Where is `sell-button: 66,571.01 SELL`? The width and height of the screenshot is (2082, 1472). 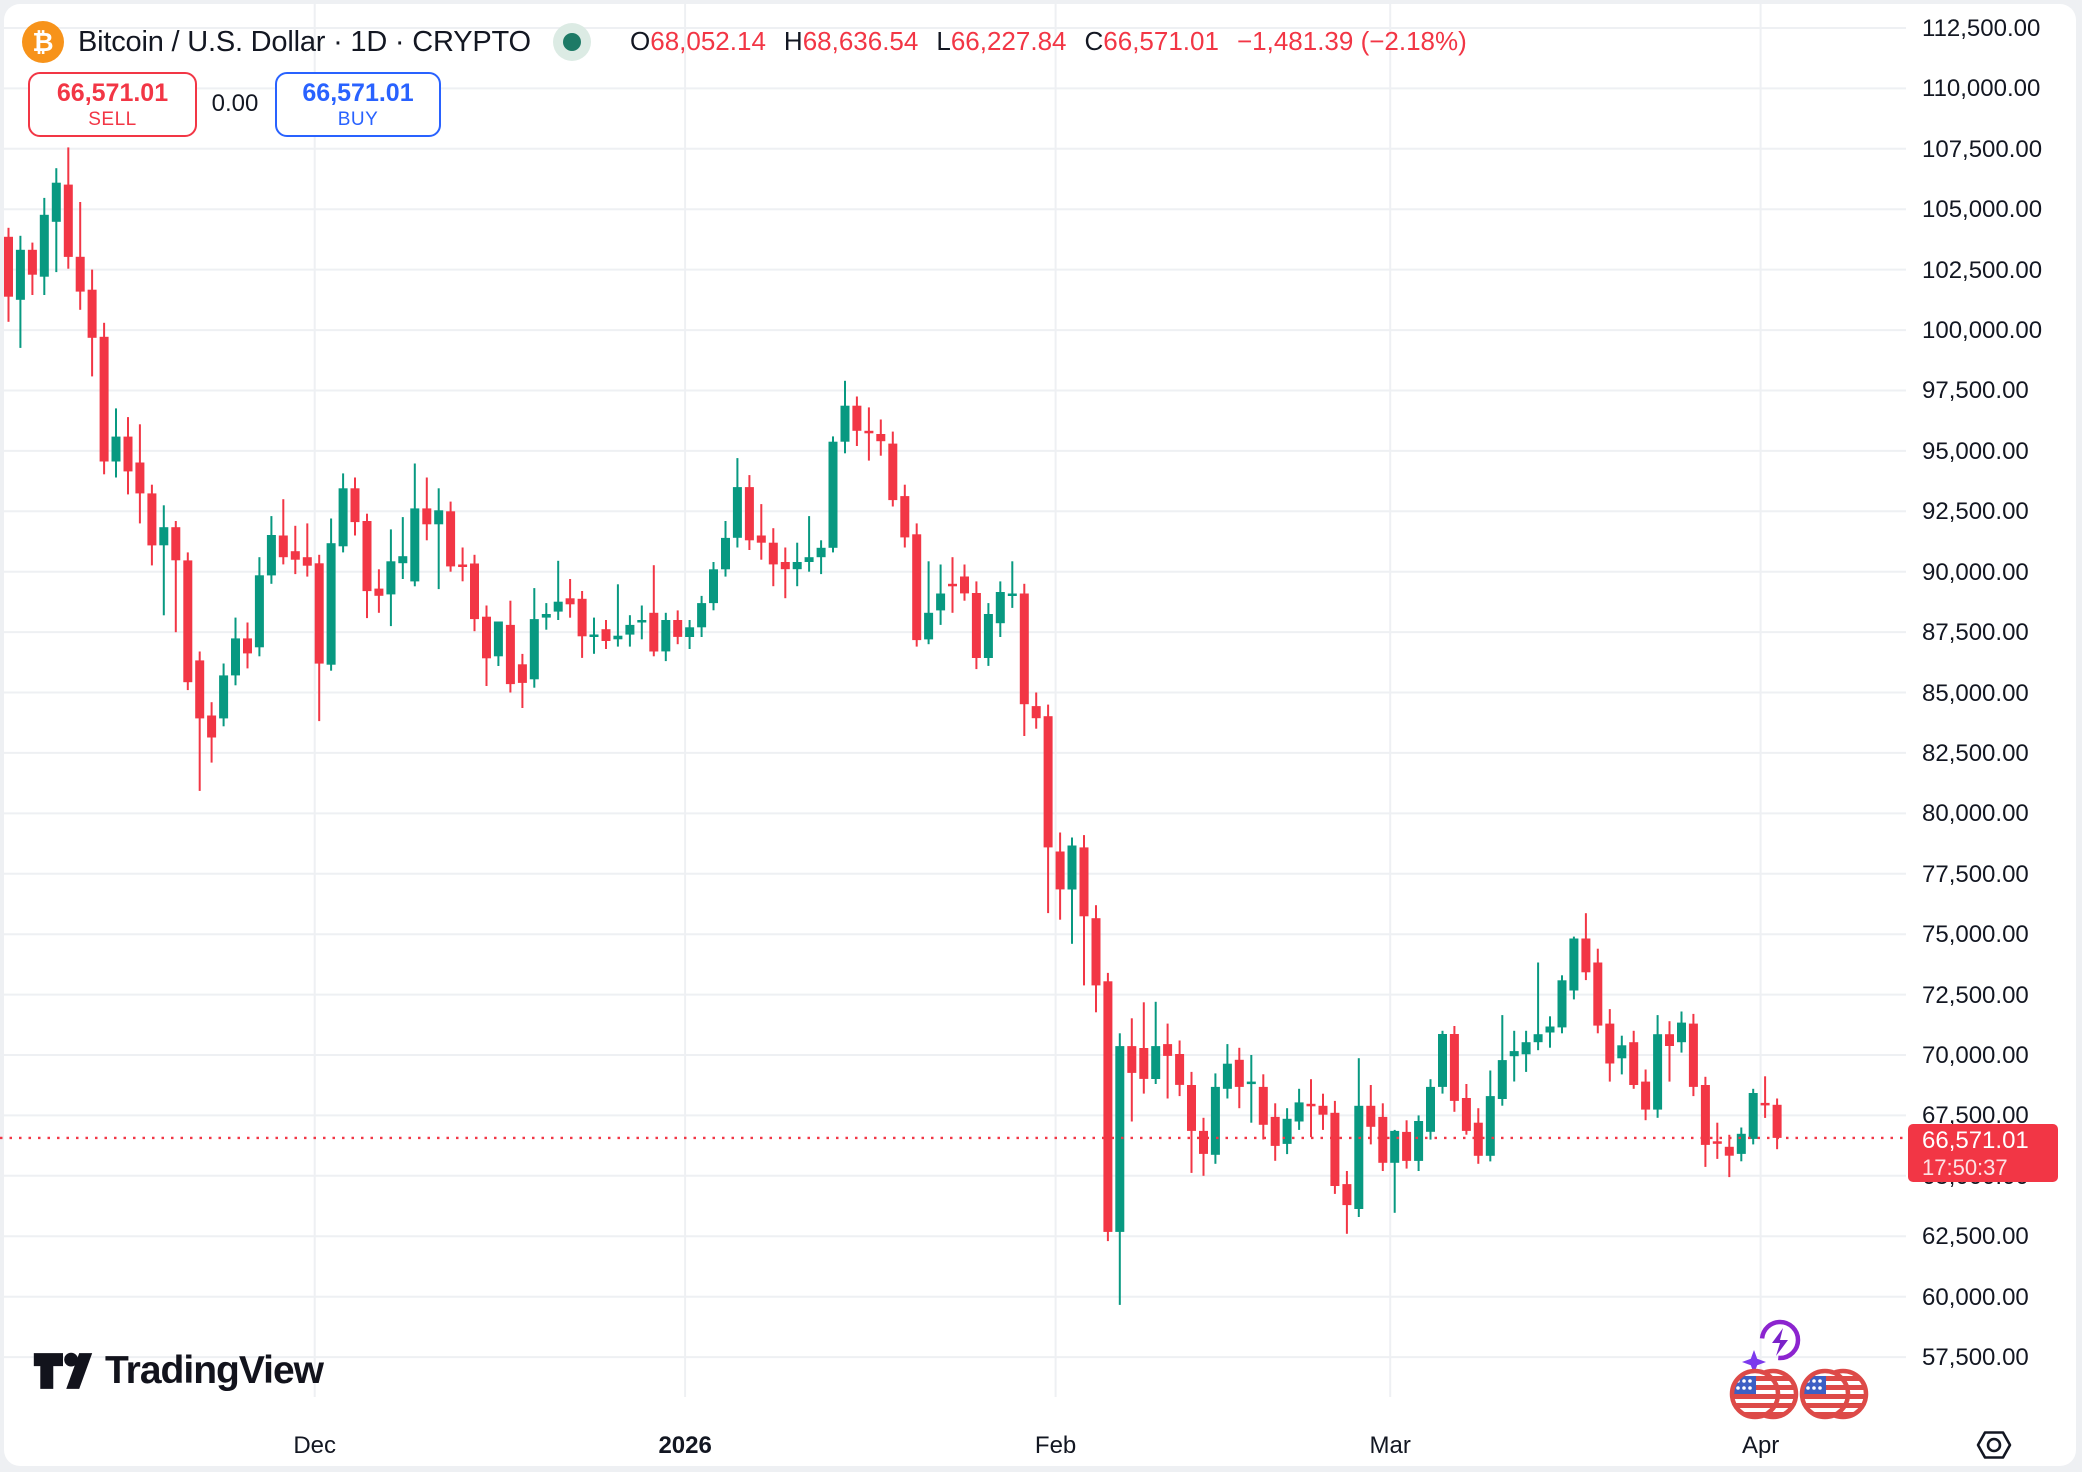 sell-button: 66,571.01 SELL is located at coordinates (112, 104).